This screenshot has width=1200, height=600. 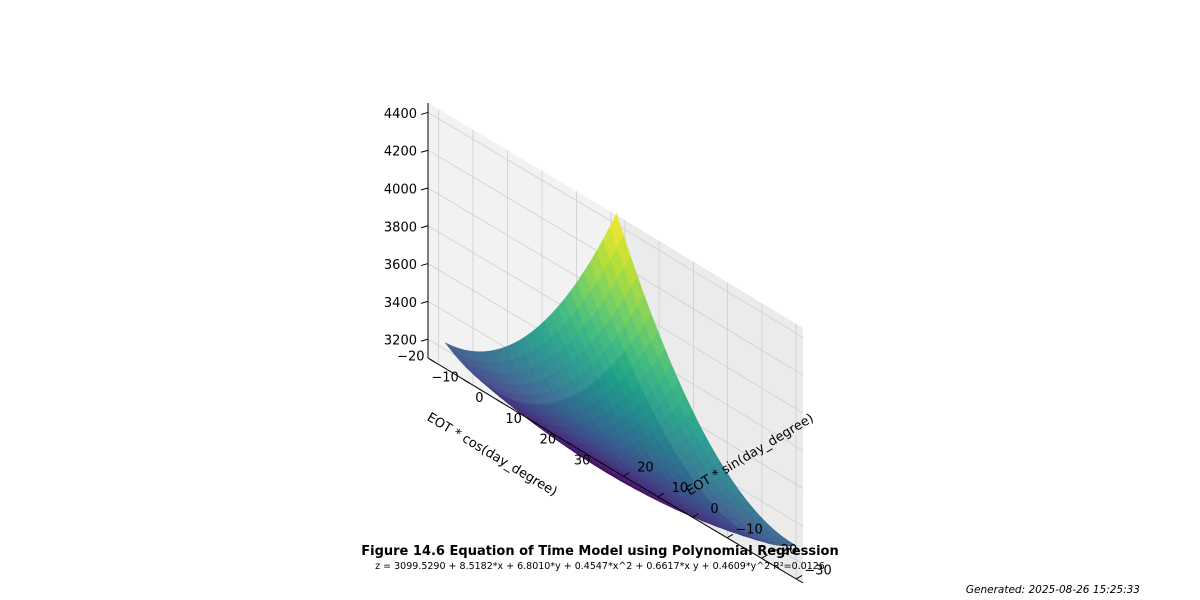 I want to click on x-tick-label: 10, so click(x=680, y=488).